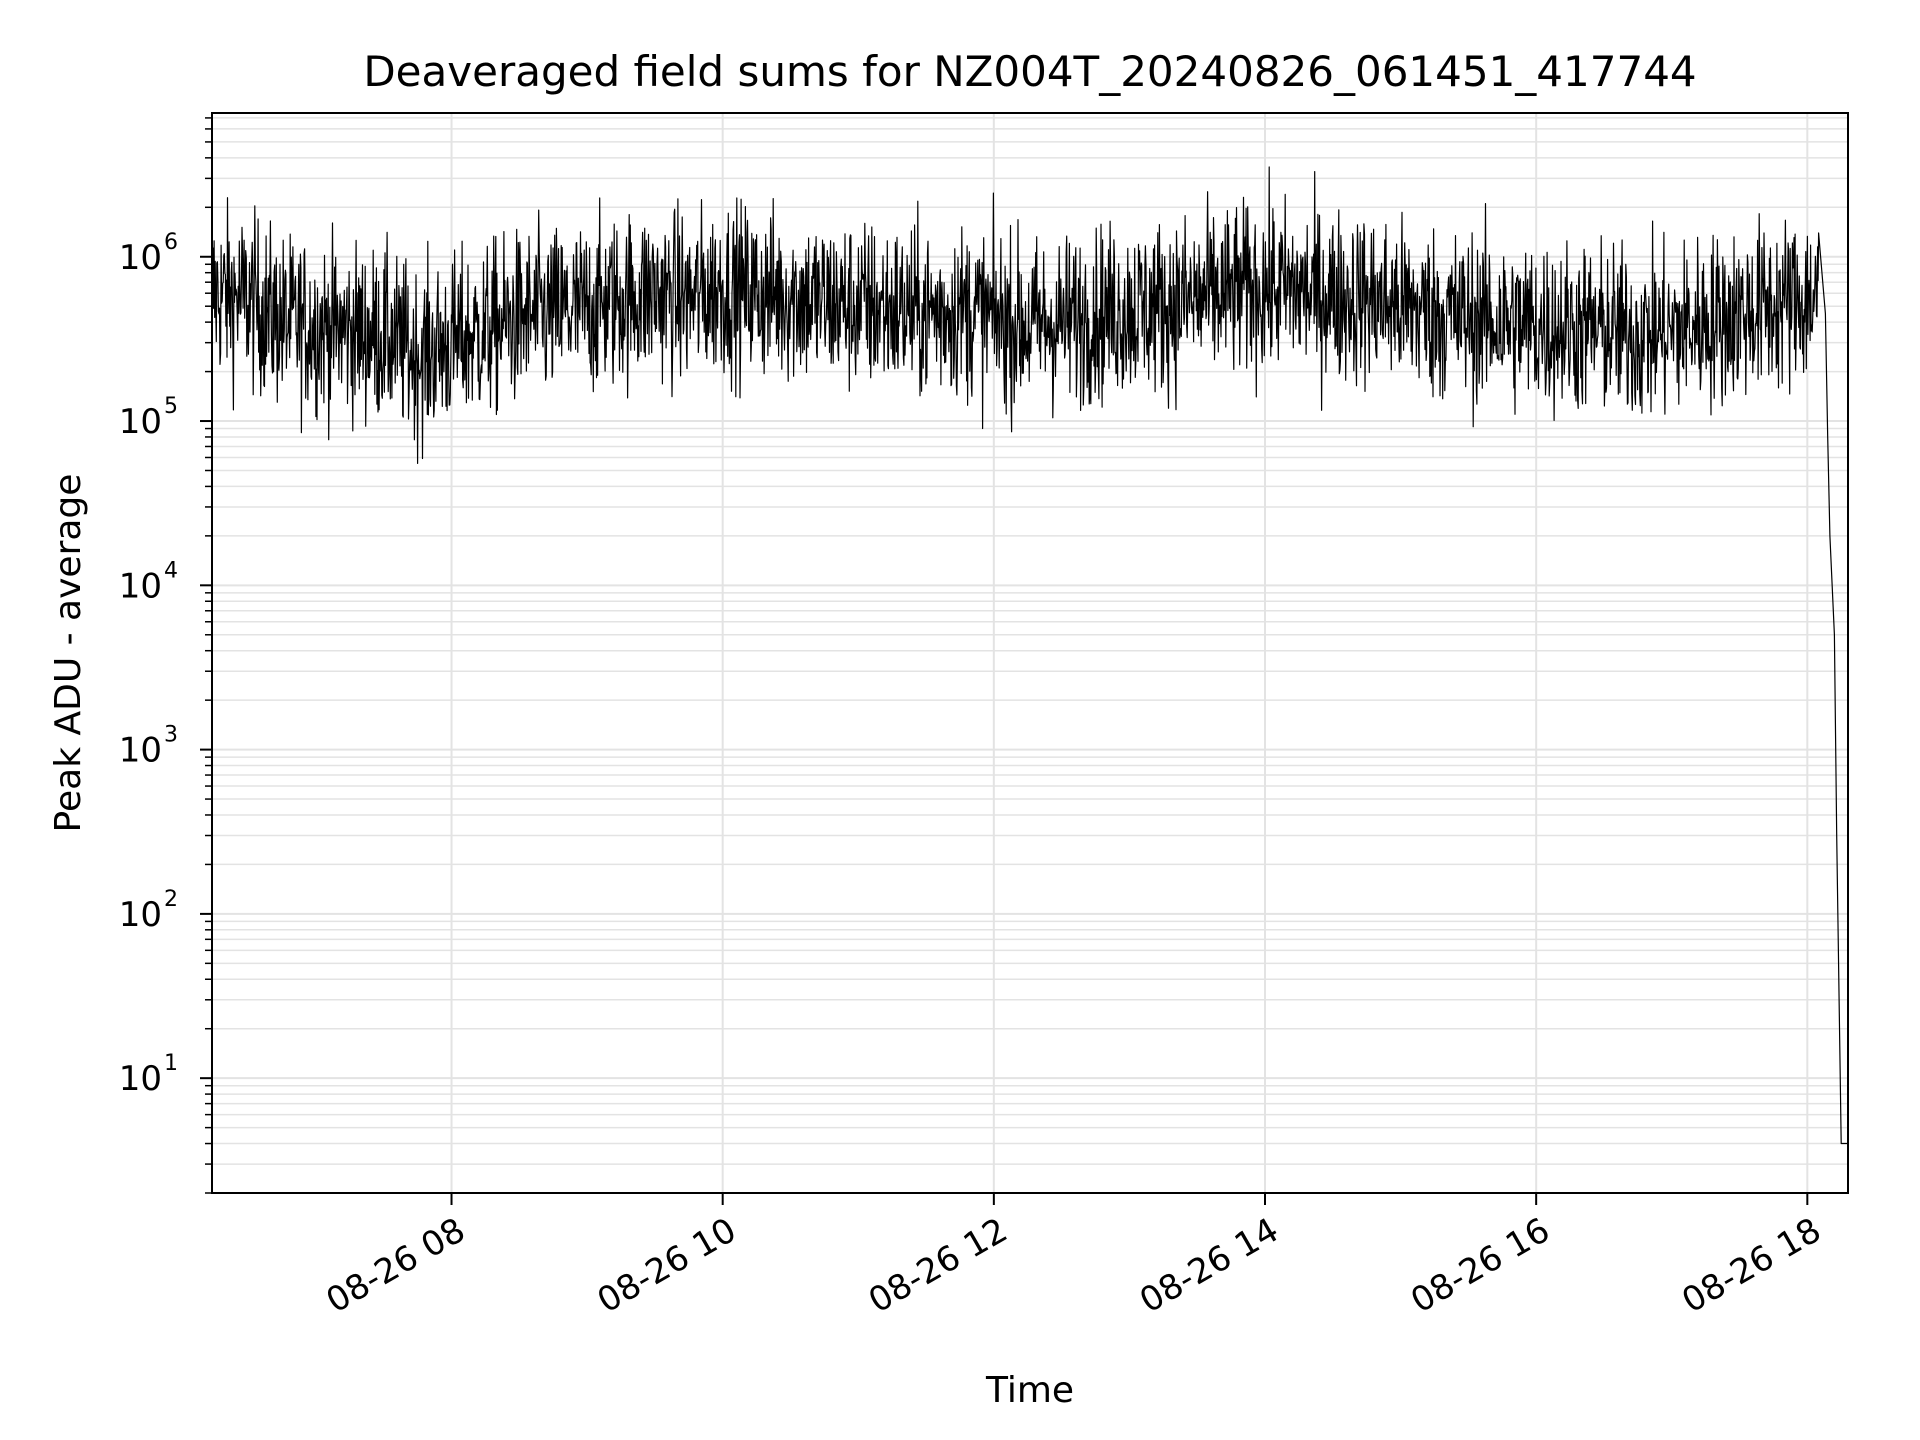 This screenshot has width=1920, height=1440. What do you see at coordinates (171, 570) in the screenshot?
I see `y-tick-exponent: 4` at bounding box center [171, 570].